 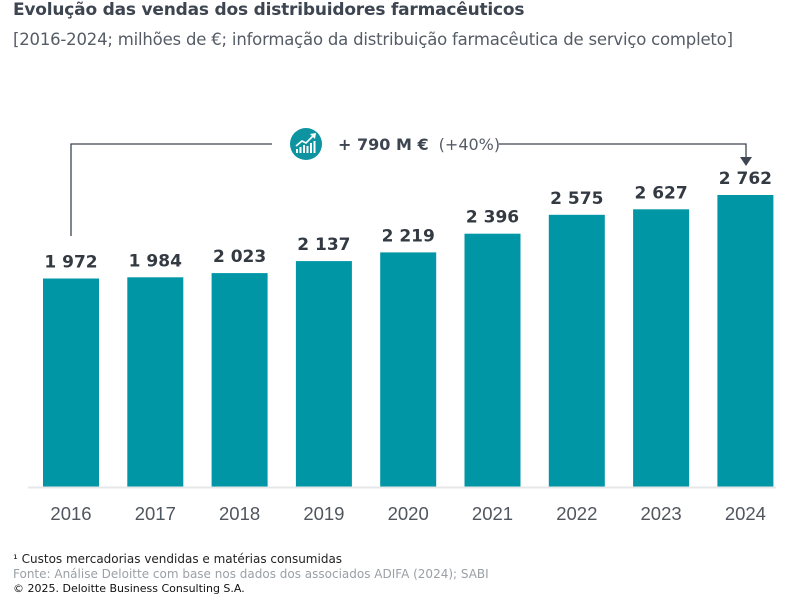 What do you see at coordinates (576, 513) in the screenshot?
I see `x-tick-label-2022: 2022` at bounding box center [576, 513].